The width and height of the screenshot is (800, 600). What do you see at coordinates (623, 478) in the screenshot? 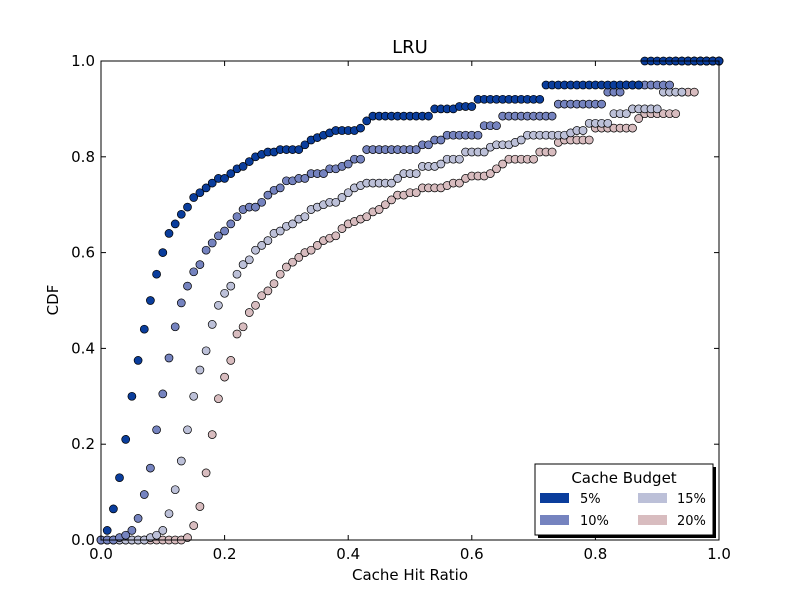
I see `legend-title: Cache Budget` at bounding box center [623, 478].